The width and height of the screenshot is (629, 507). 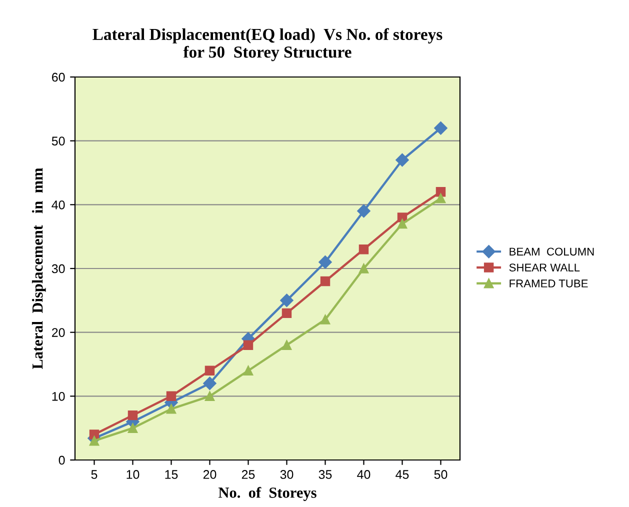 What do you see at coordinates (267, 493) in the screenshot?
I see `x-axis-title: No. of Storeys` at bounding box center [267, 493].